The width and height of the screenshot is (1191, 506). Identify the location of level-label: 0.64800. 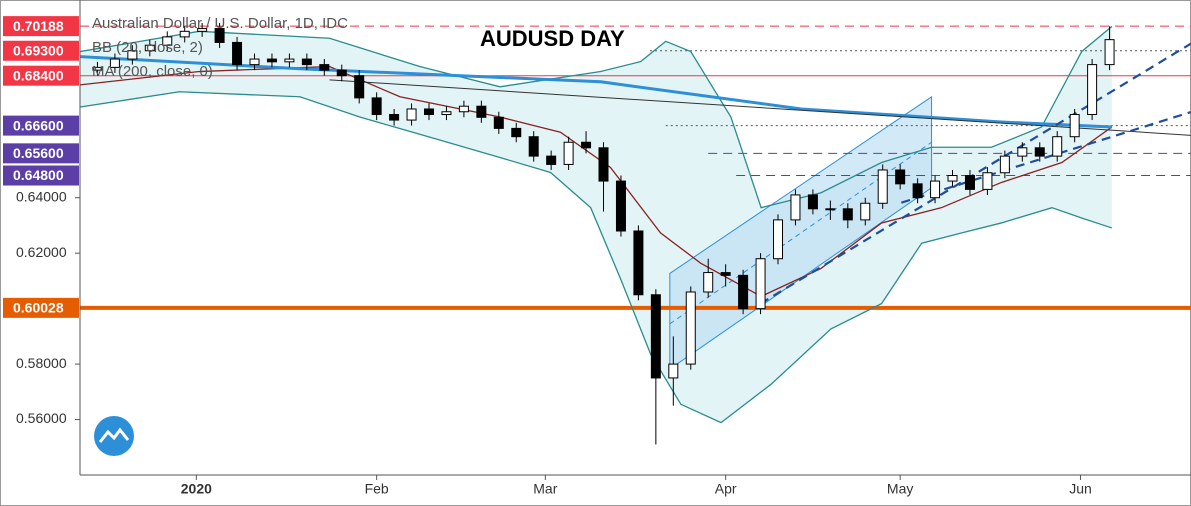
(38, 175).